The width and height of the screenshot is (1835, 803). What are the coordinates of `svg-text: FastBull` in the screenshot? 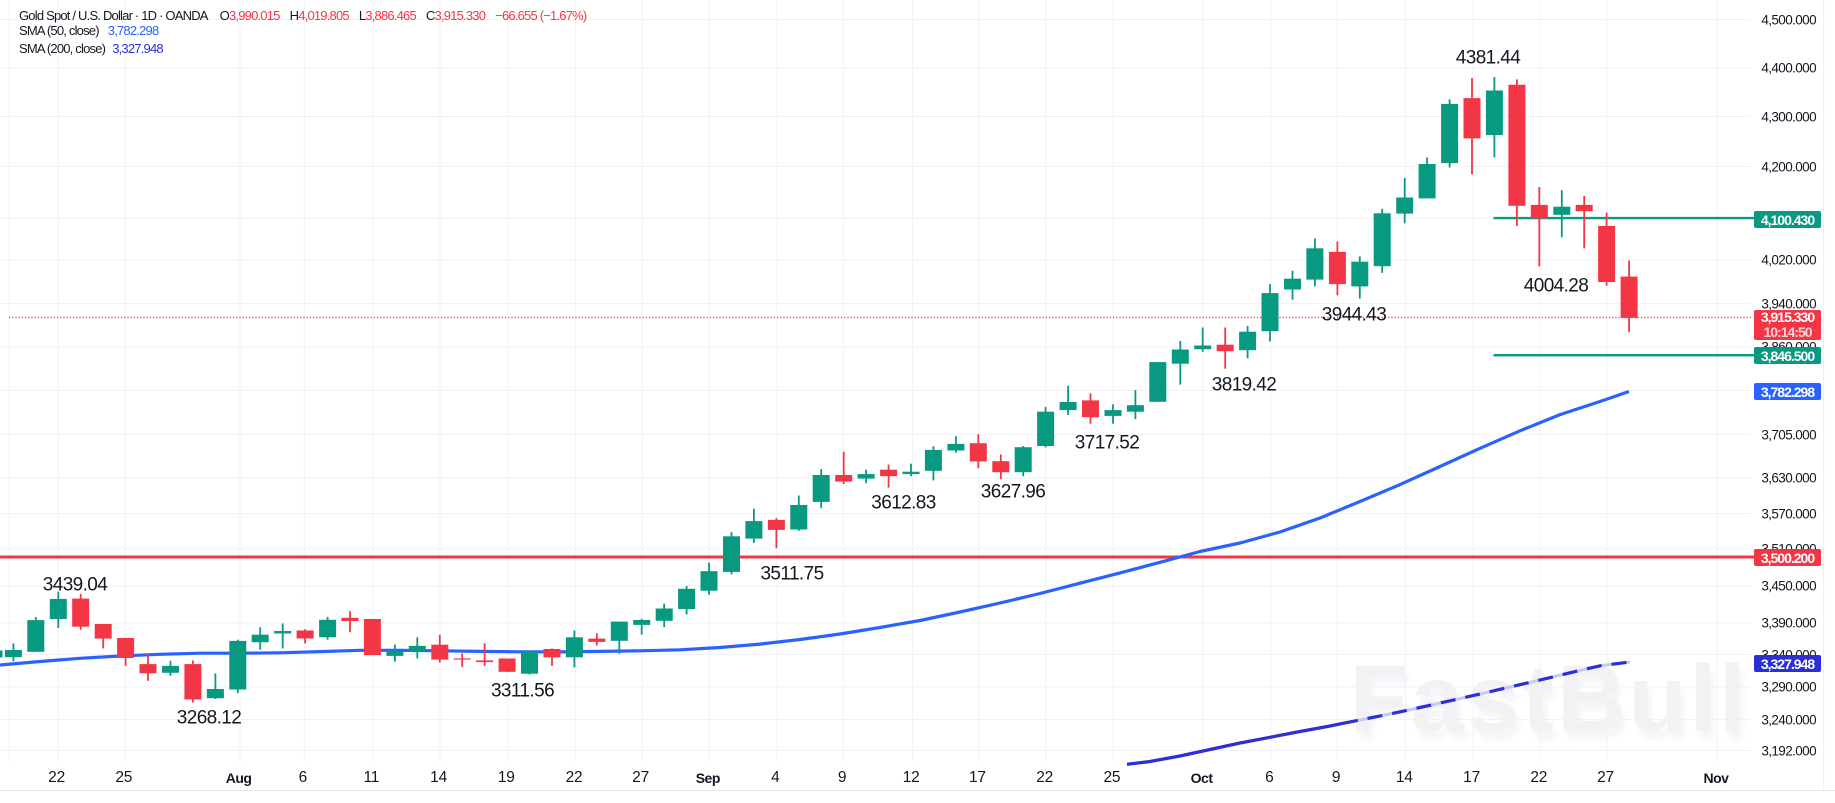 It's located at (1549, 699).